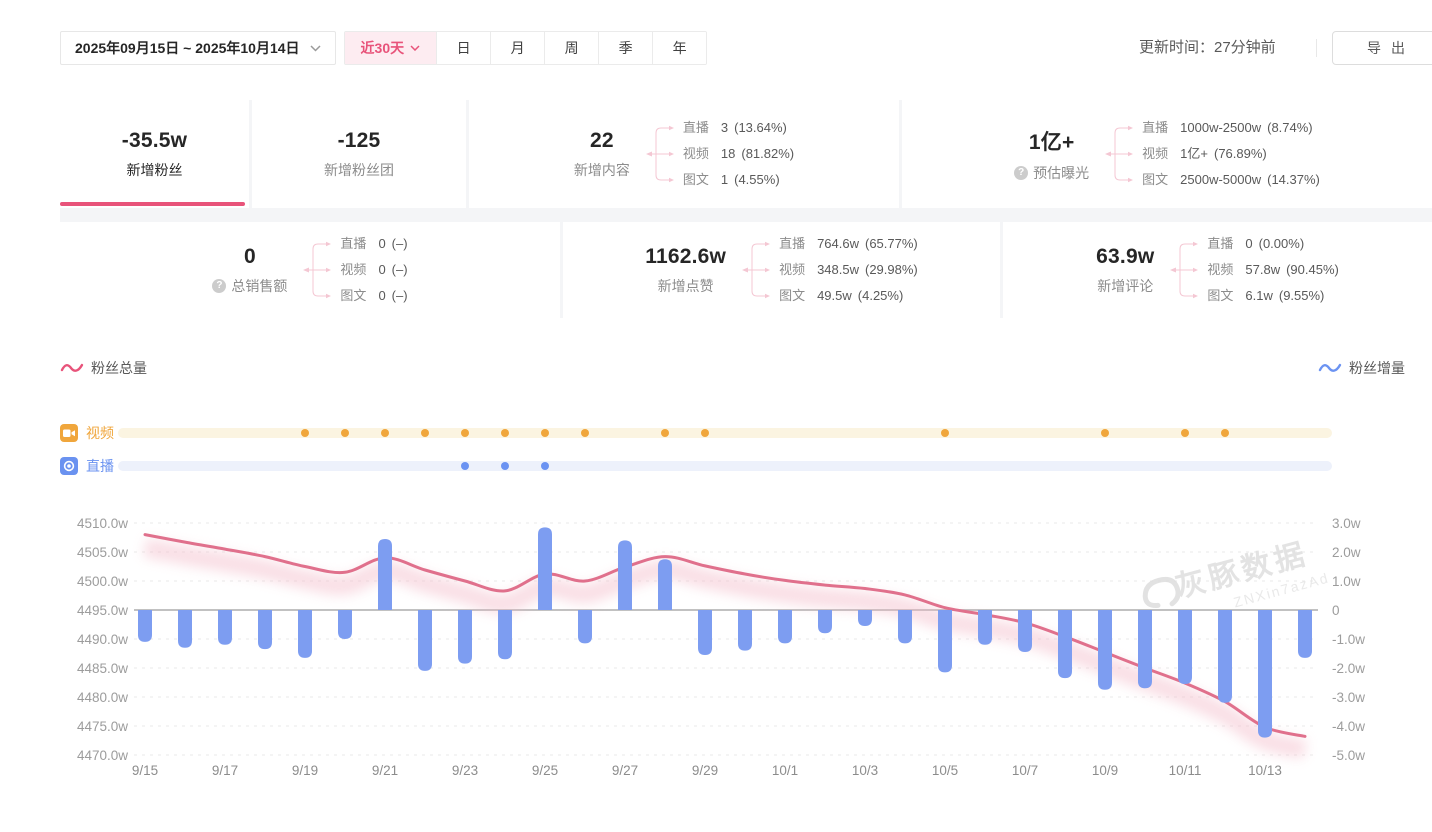 This screenshot has height=832, width=1432. I want to click on stat-value: -125, so click(359, 140).